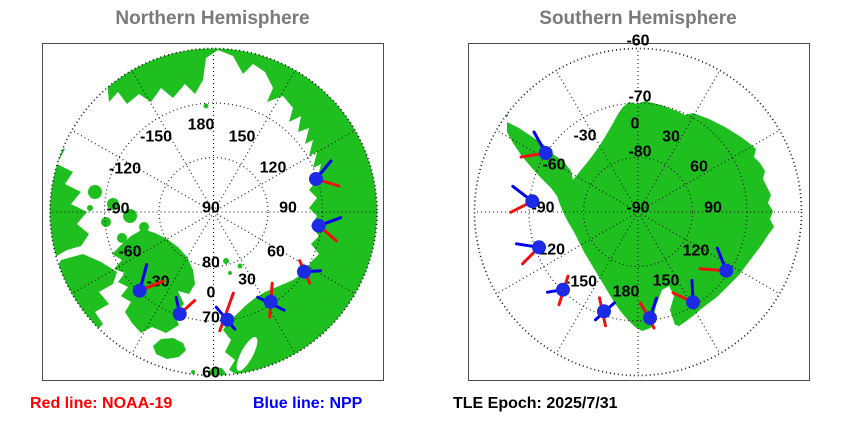 Image resolution: width=850 pixels, height=425 pixels. Describe the element at coordinates (156, 137) in the screenshot. I see `grid-label: -150` at that location.